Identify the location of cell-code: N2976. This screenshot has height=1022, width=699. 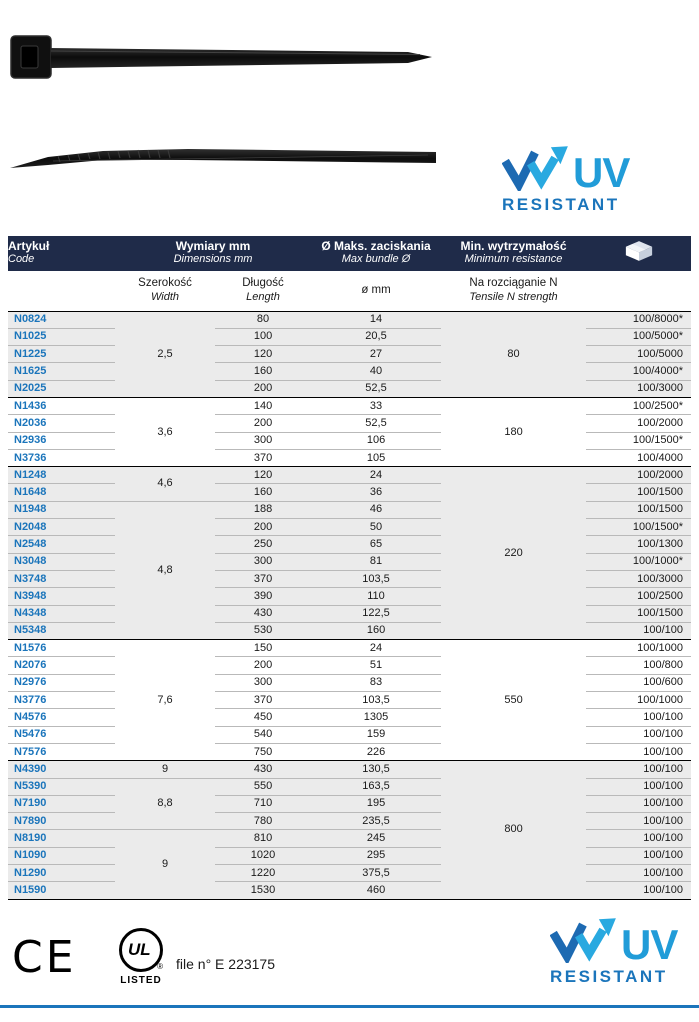
(61, 683).